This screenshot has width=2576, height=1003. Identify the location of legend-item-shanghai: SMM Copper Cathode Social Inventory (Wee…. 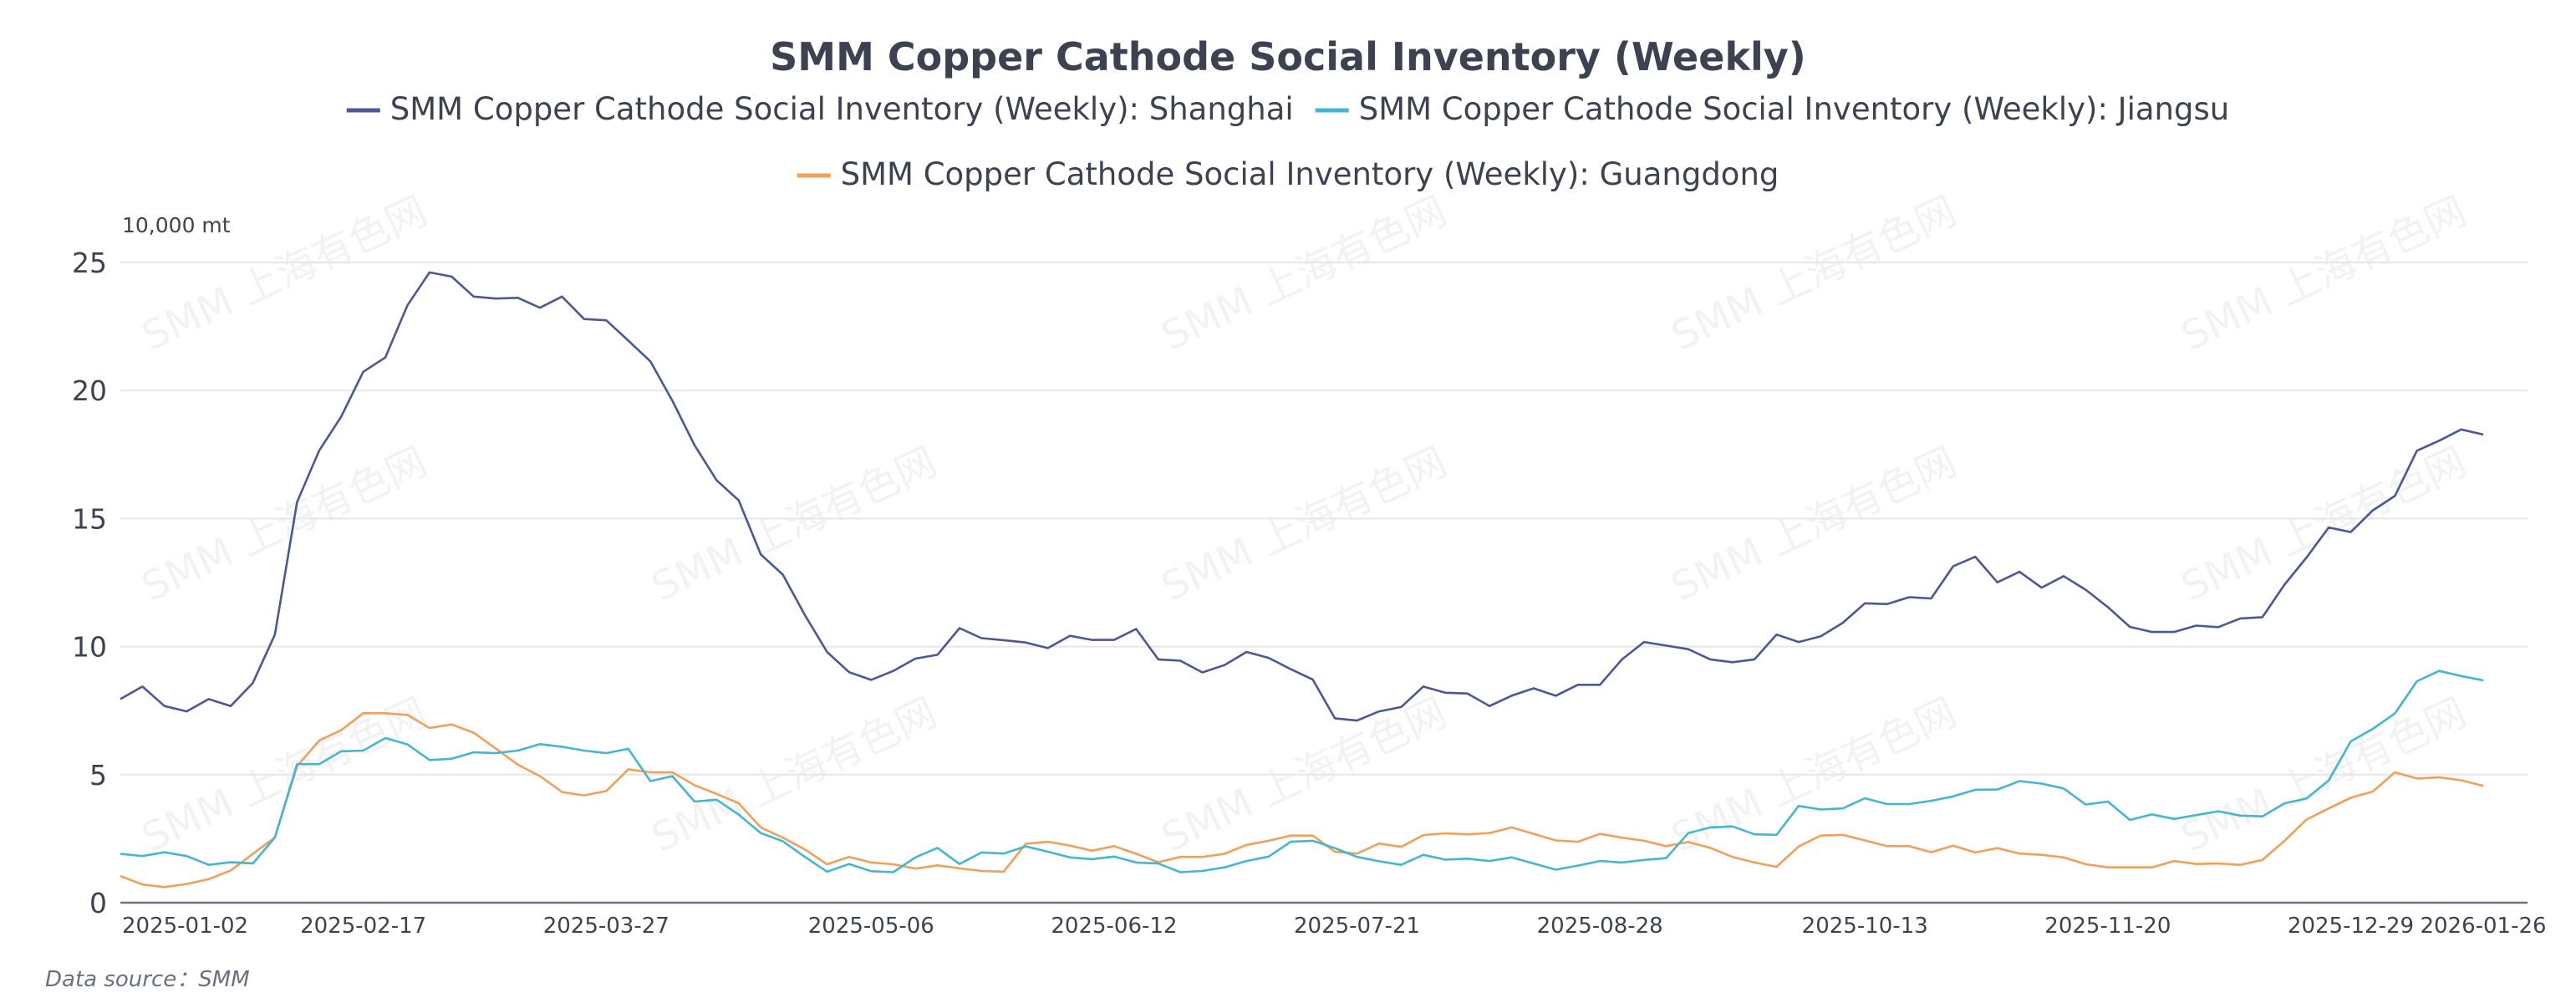
(820, 109).